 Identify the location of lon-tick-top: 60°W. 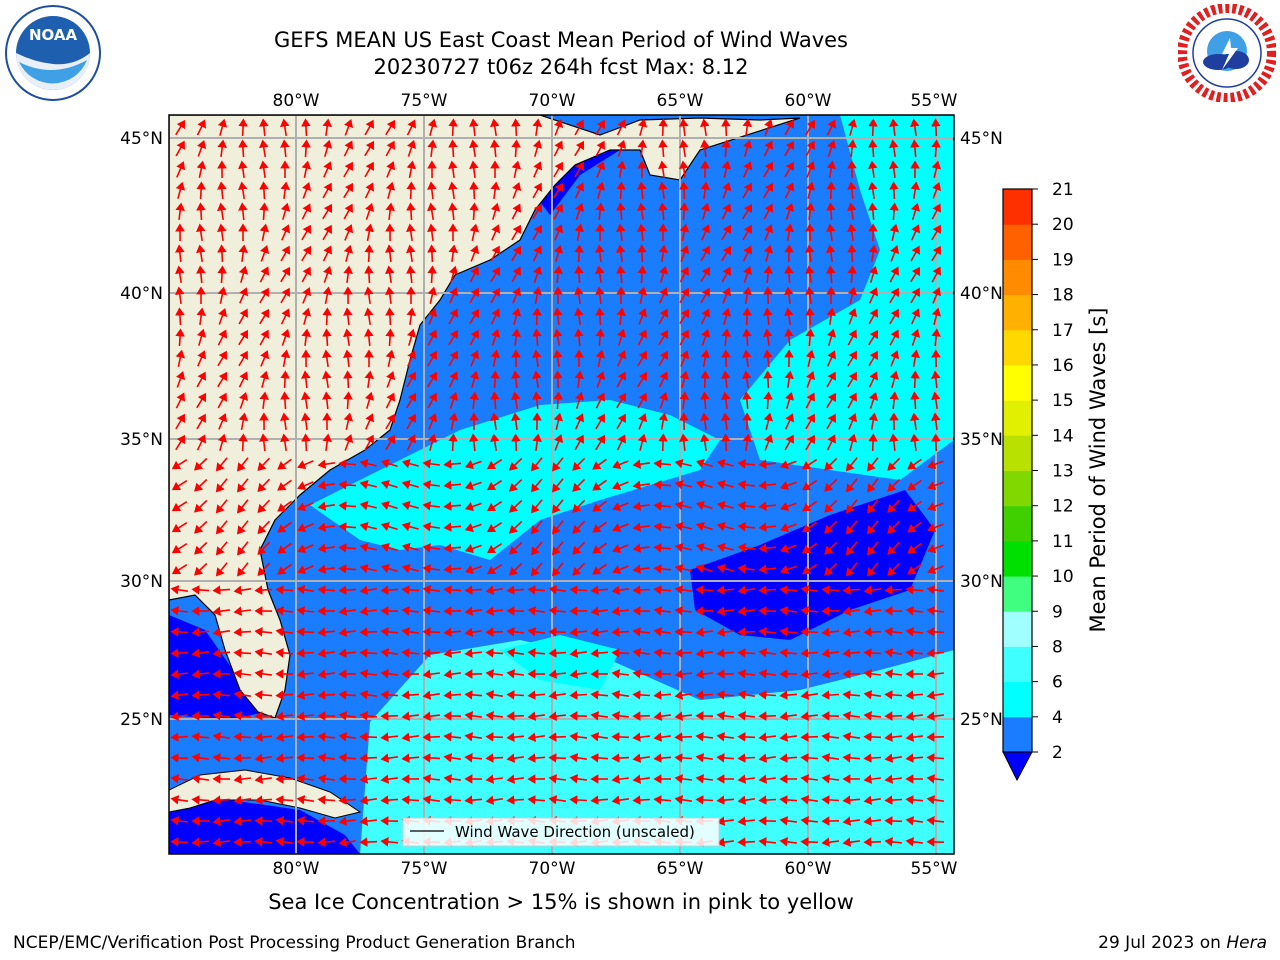
(808, 101).